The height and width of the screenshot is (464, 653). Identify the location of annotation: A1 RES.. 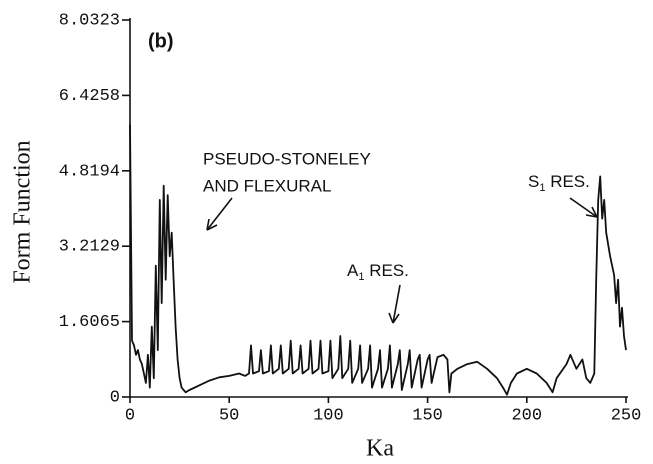
(378, 271).